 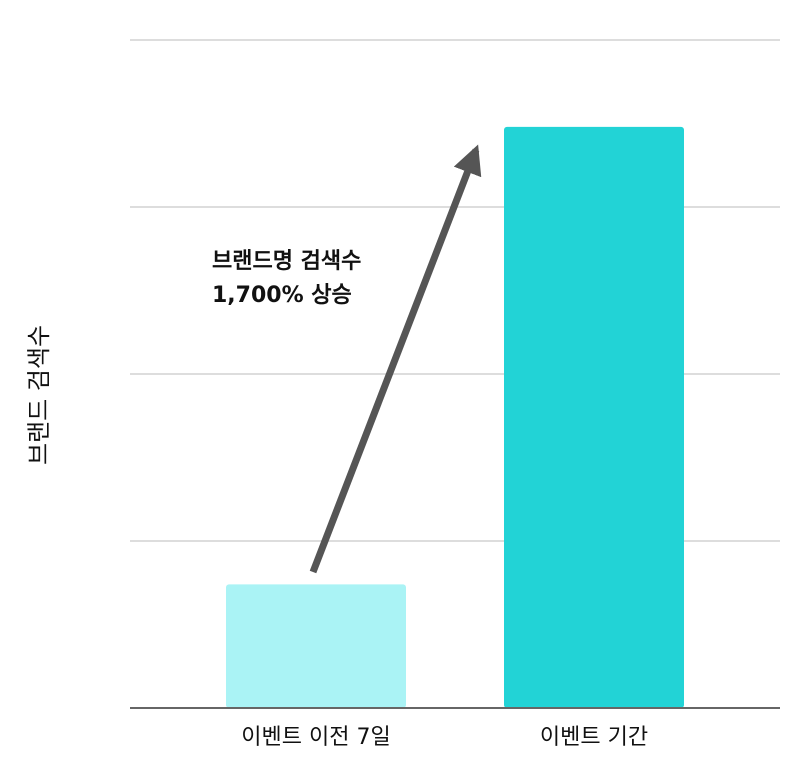 I want to click on annotation: 브랜드명 검색수, so click(x=286, y=261).